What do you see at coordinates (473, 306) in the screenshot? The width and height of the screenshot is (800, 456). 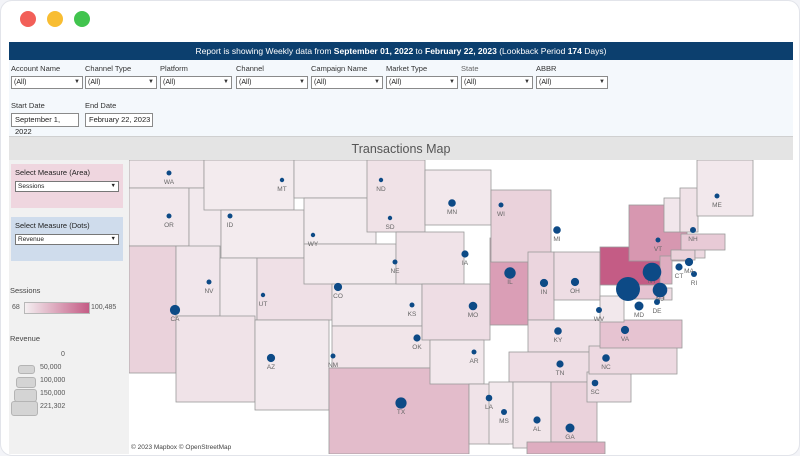 I see `revenue-dot-mo` at bounding box center [473, 306].